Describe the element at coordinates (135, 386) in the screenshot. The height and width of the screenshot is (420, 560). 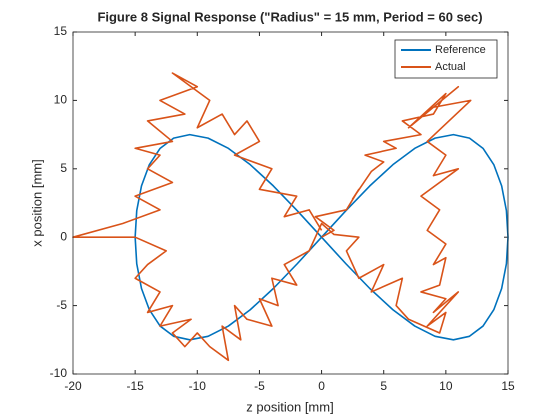
I see `x-tick-label: -15` at that location.